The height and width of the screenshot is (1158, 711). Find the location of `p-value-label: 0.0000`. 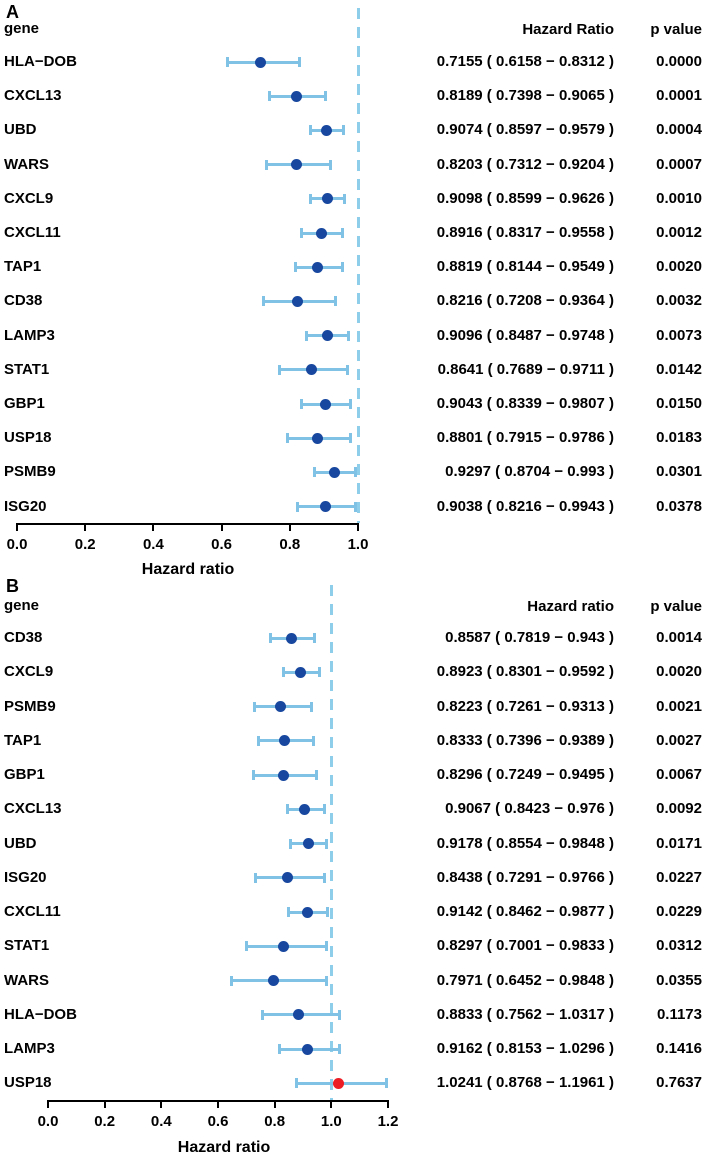

p-value-label: 0.0000 is located at coordinates (679, 61).